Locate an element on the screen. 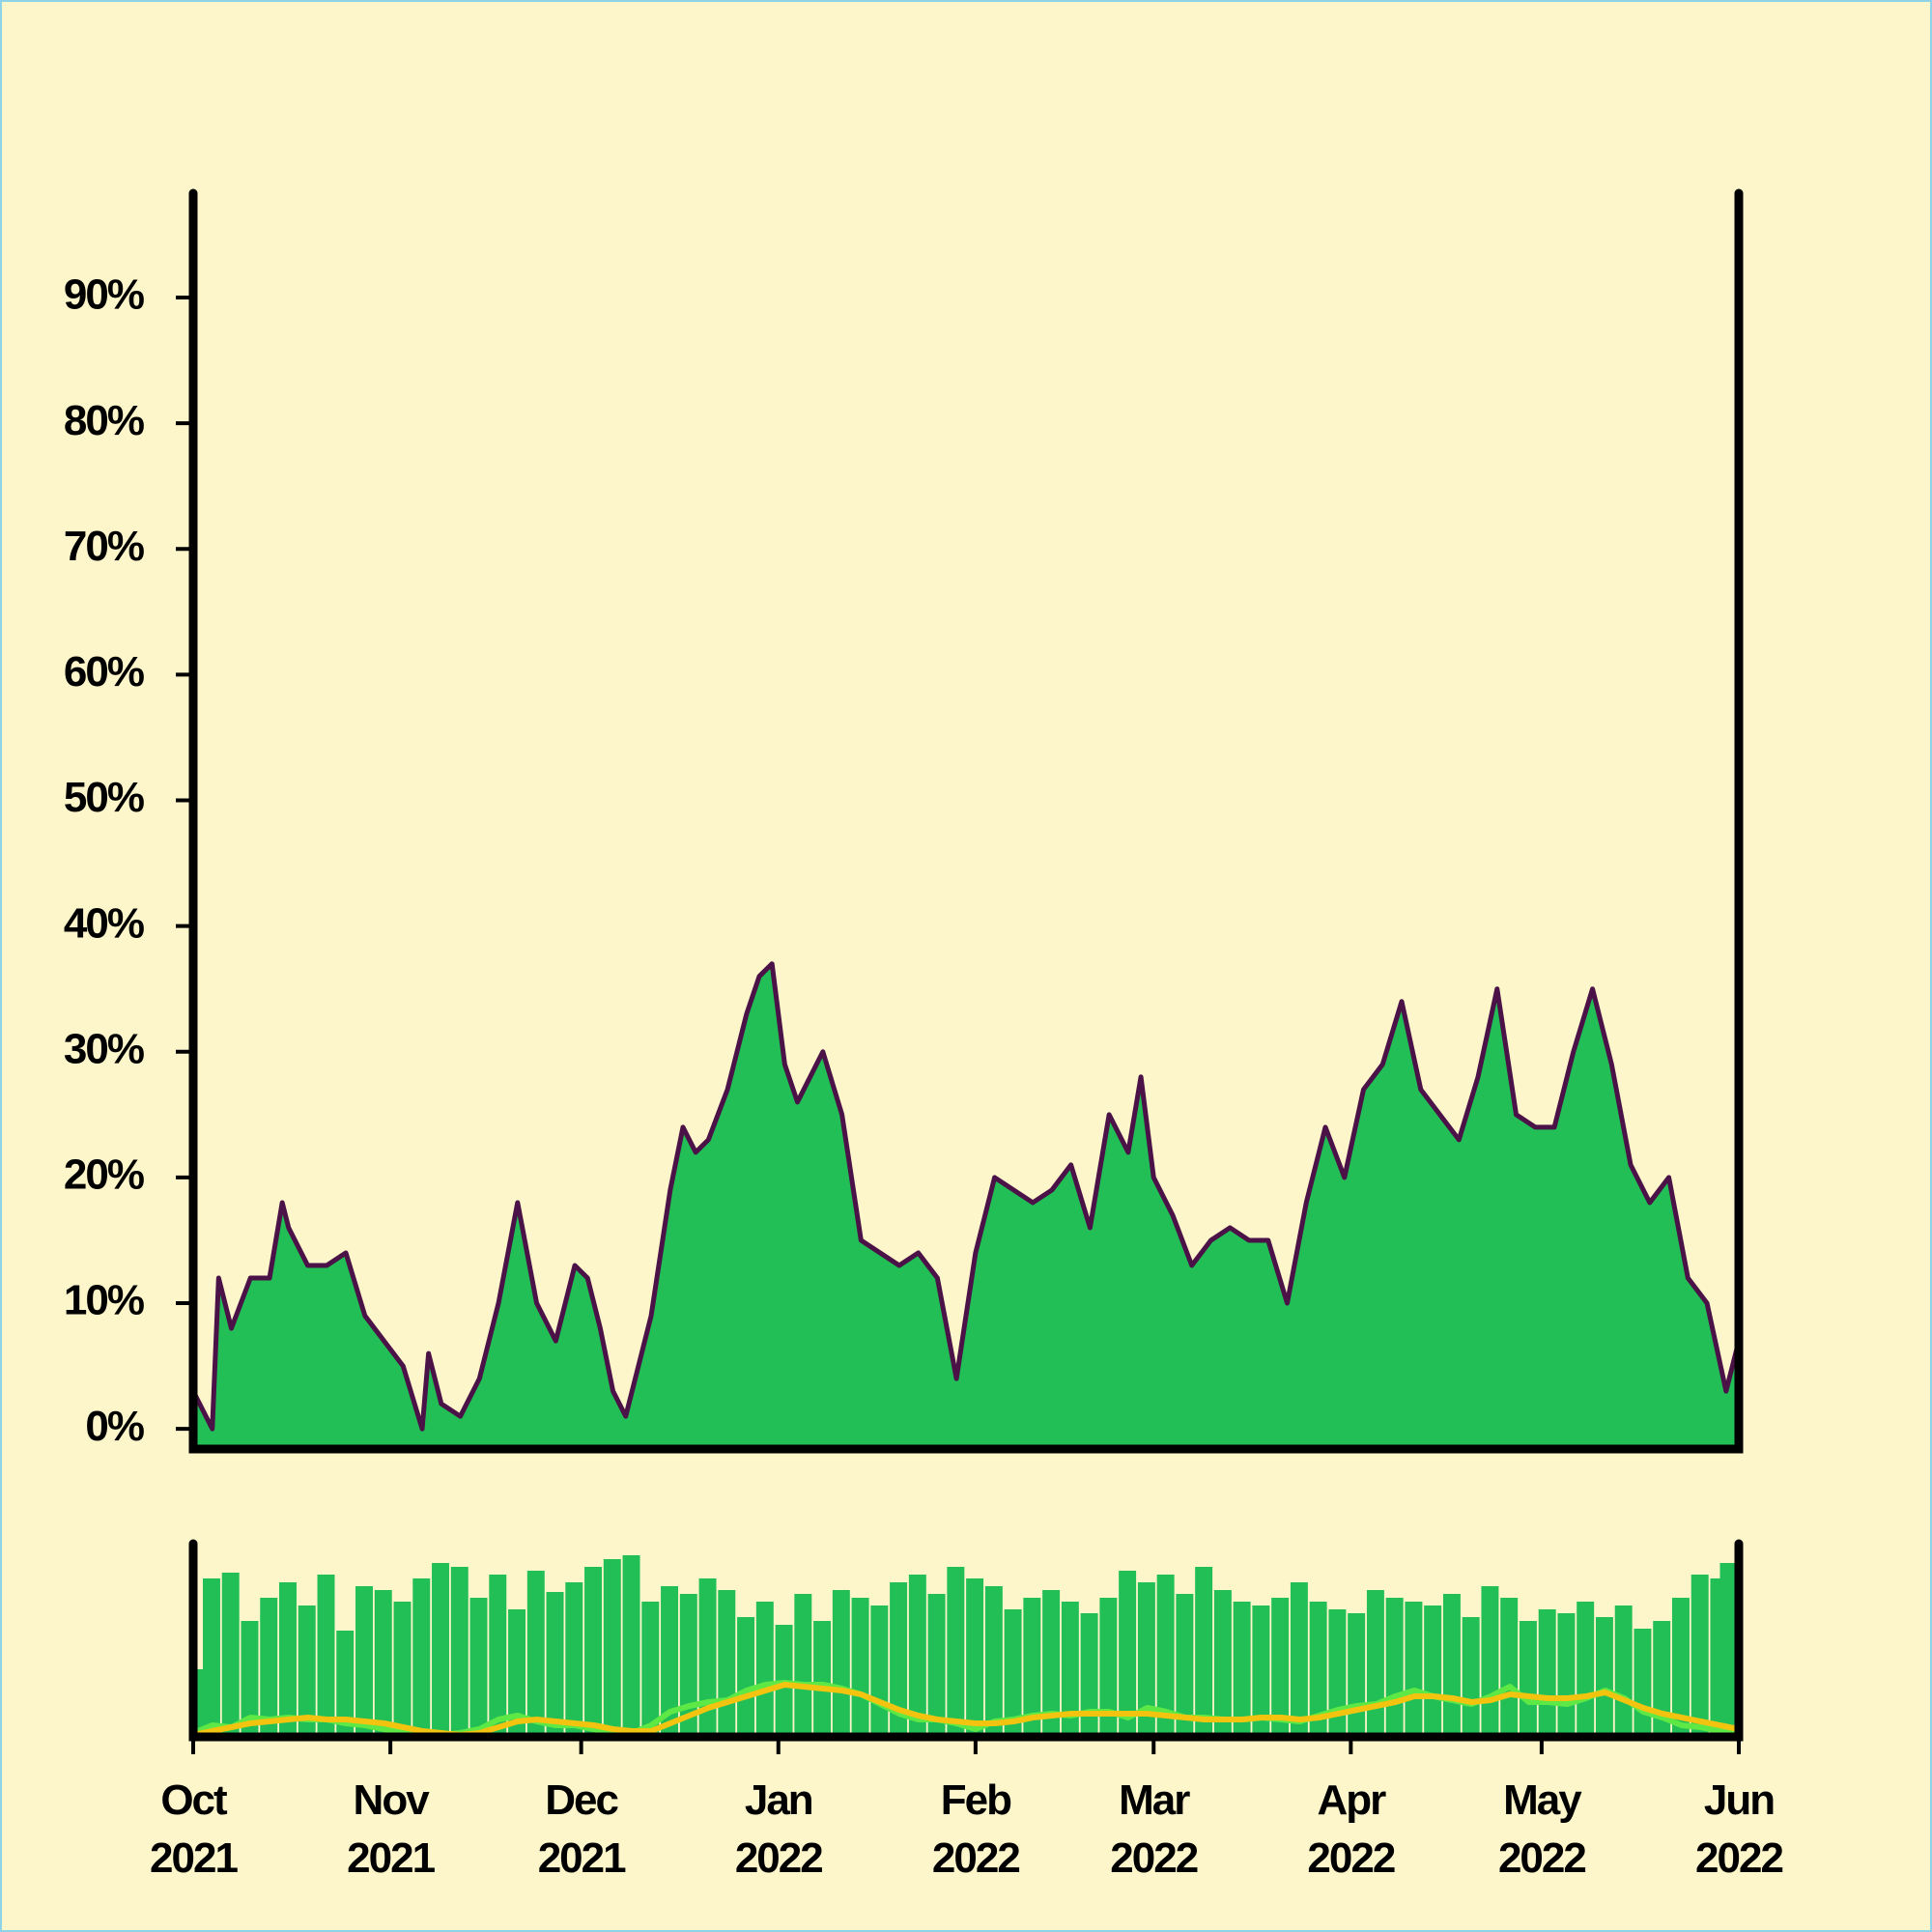 This screenshot has width=1932, height=1932. x-tick-label-line: Apr is located at coordinates (1351, 1800).